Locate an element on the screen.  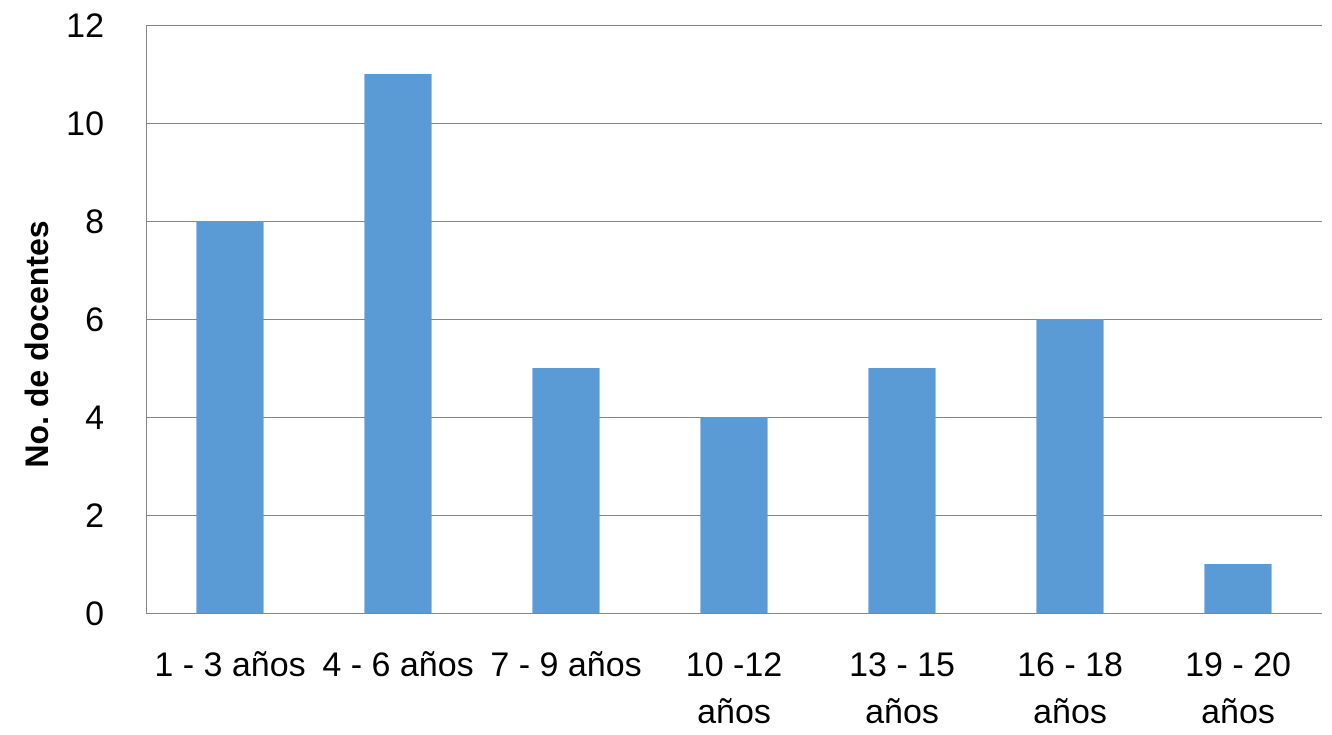
x-tick-label: 13 - 15 años is located at coordinates (902, 688).